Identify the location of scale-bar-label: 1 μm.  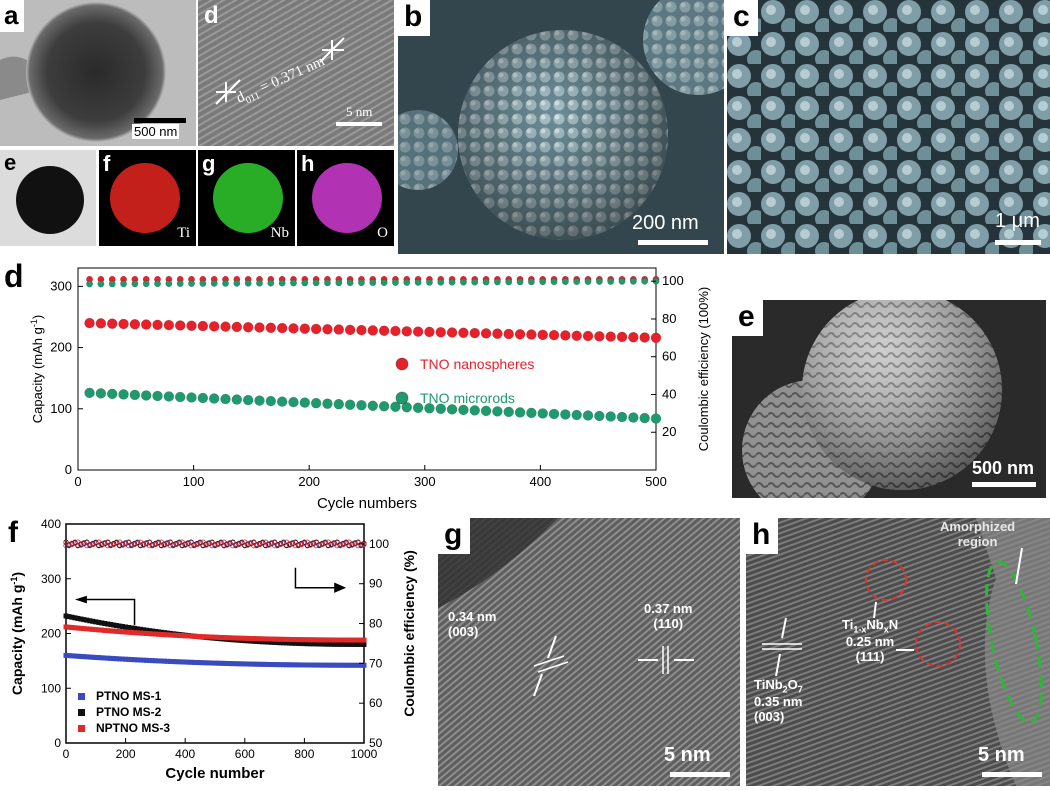
(1017, 221).